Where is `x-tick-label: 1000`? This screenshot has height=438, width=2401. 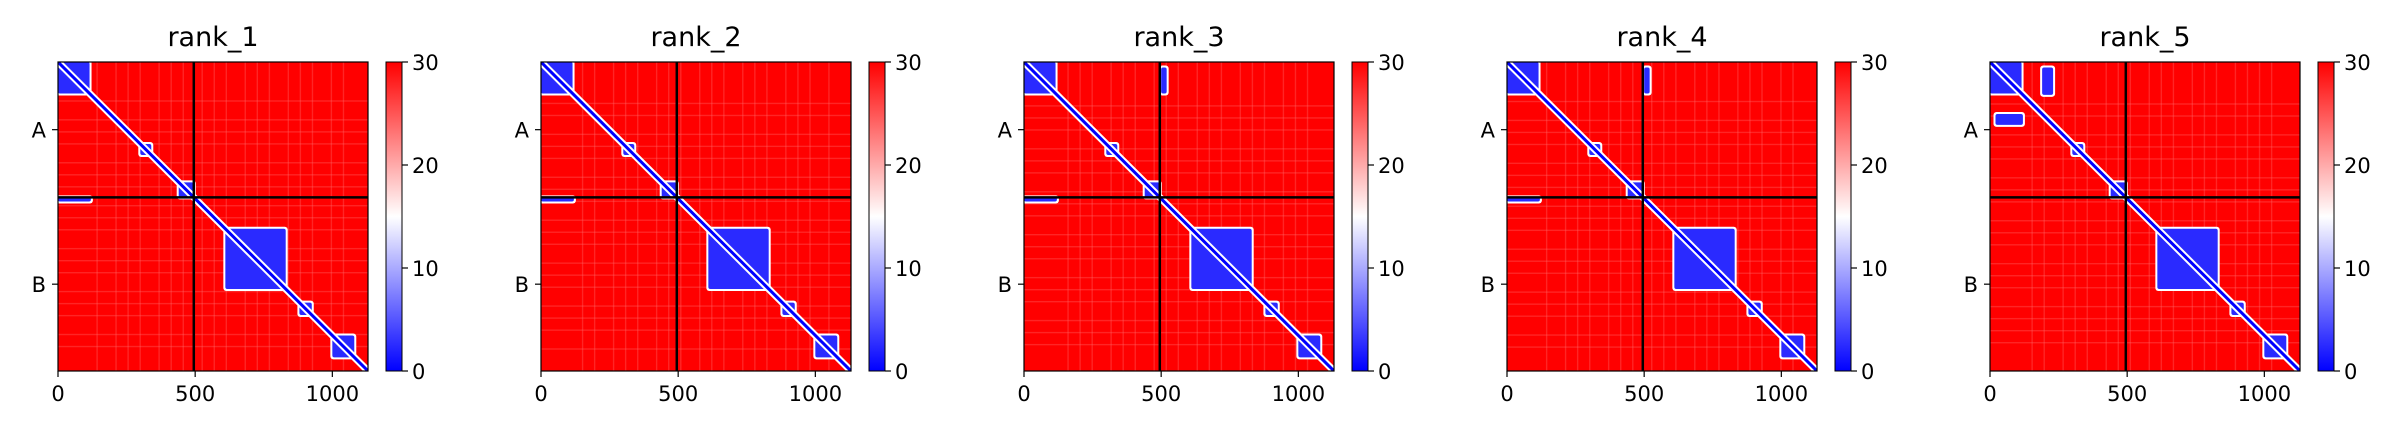
x-tick-label: 1000 is located at coordinates (332, 394).